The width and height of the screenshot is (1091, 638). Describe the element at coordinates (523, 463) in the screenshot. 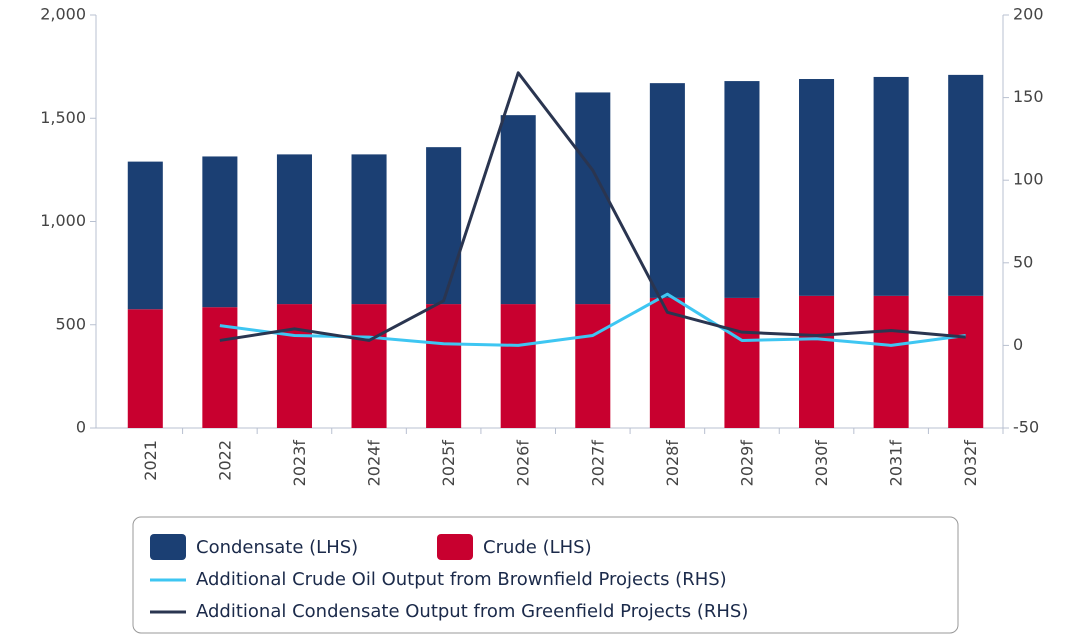

I see `x-tick-label: 2026f` at that location.